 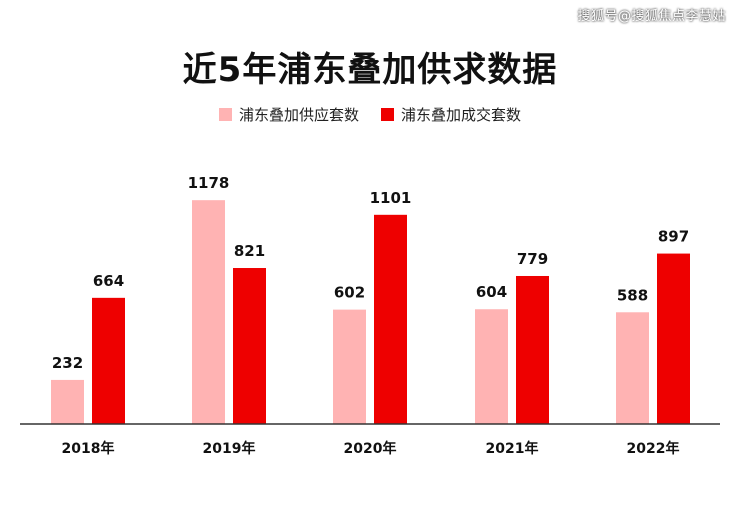 What do you see at coordinates (461, 115) in the screenshot?
I see `legend-label-deal: 浦东叠加成交套数` at bounding box center [461, 115].